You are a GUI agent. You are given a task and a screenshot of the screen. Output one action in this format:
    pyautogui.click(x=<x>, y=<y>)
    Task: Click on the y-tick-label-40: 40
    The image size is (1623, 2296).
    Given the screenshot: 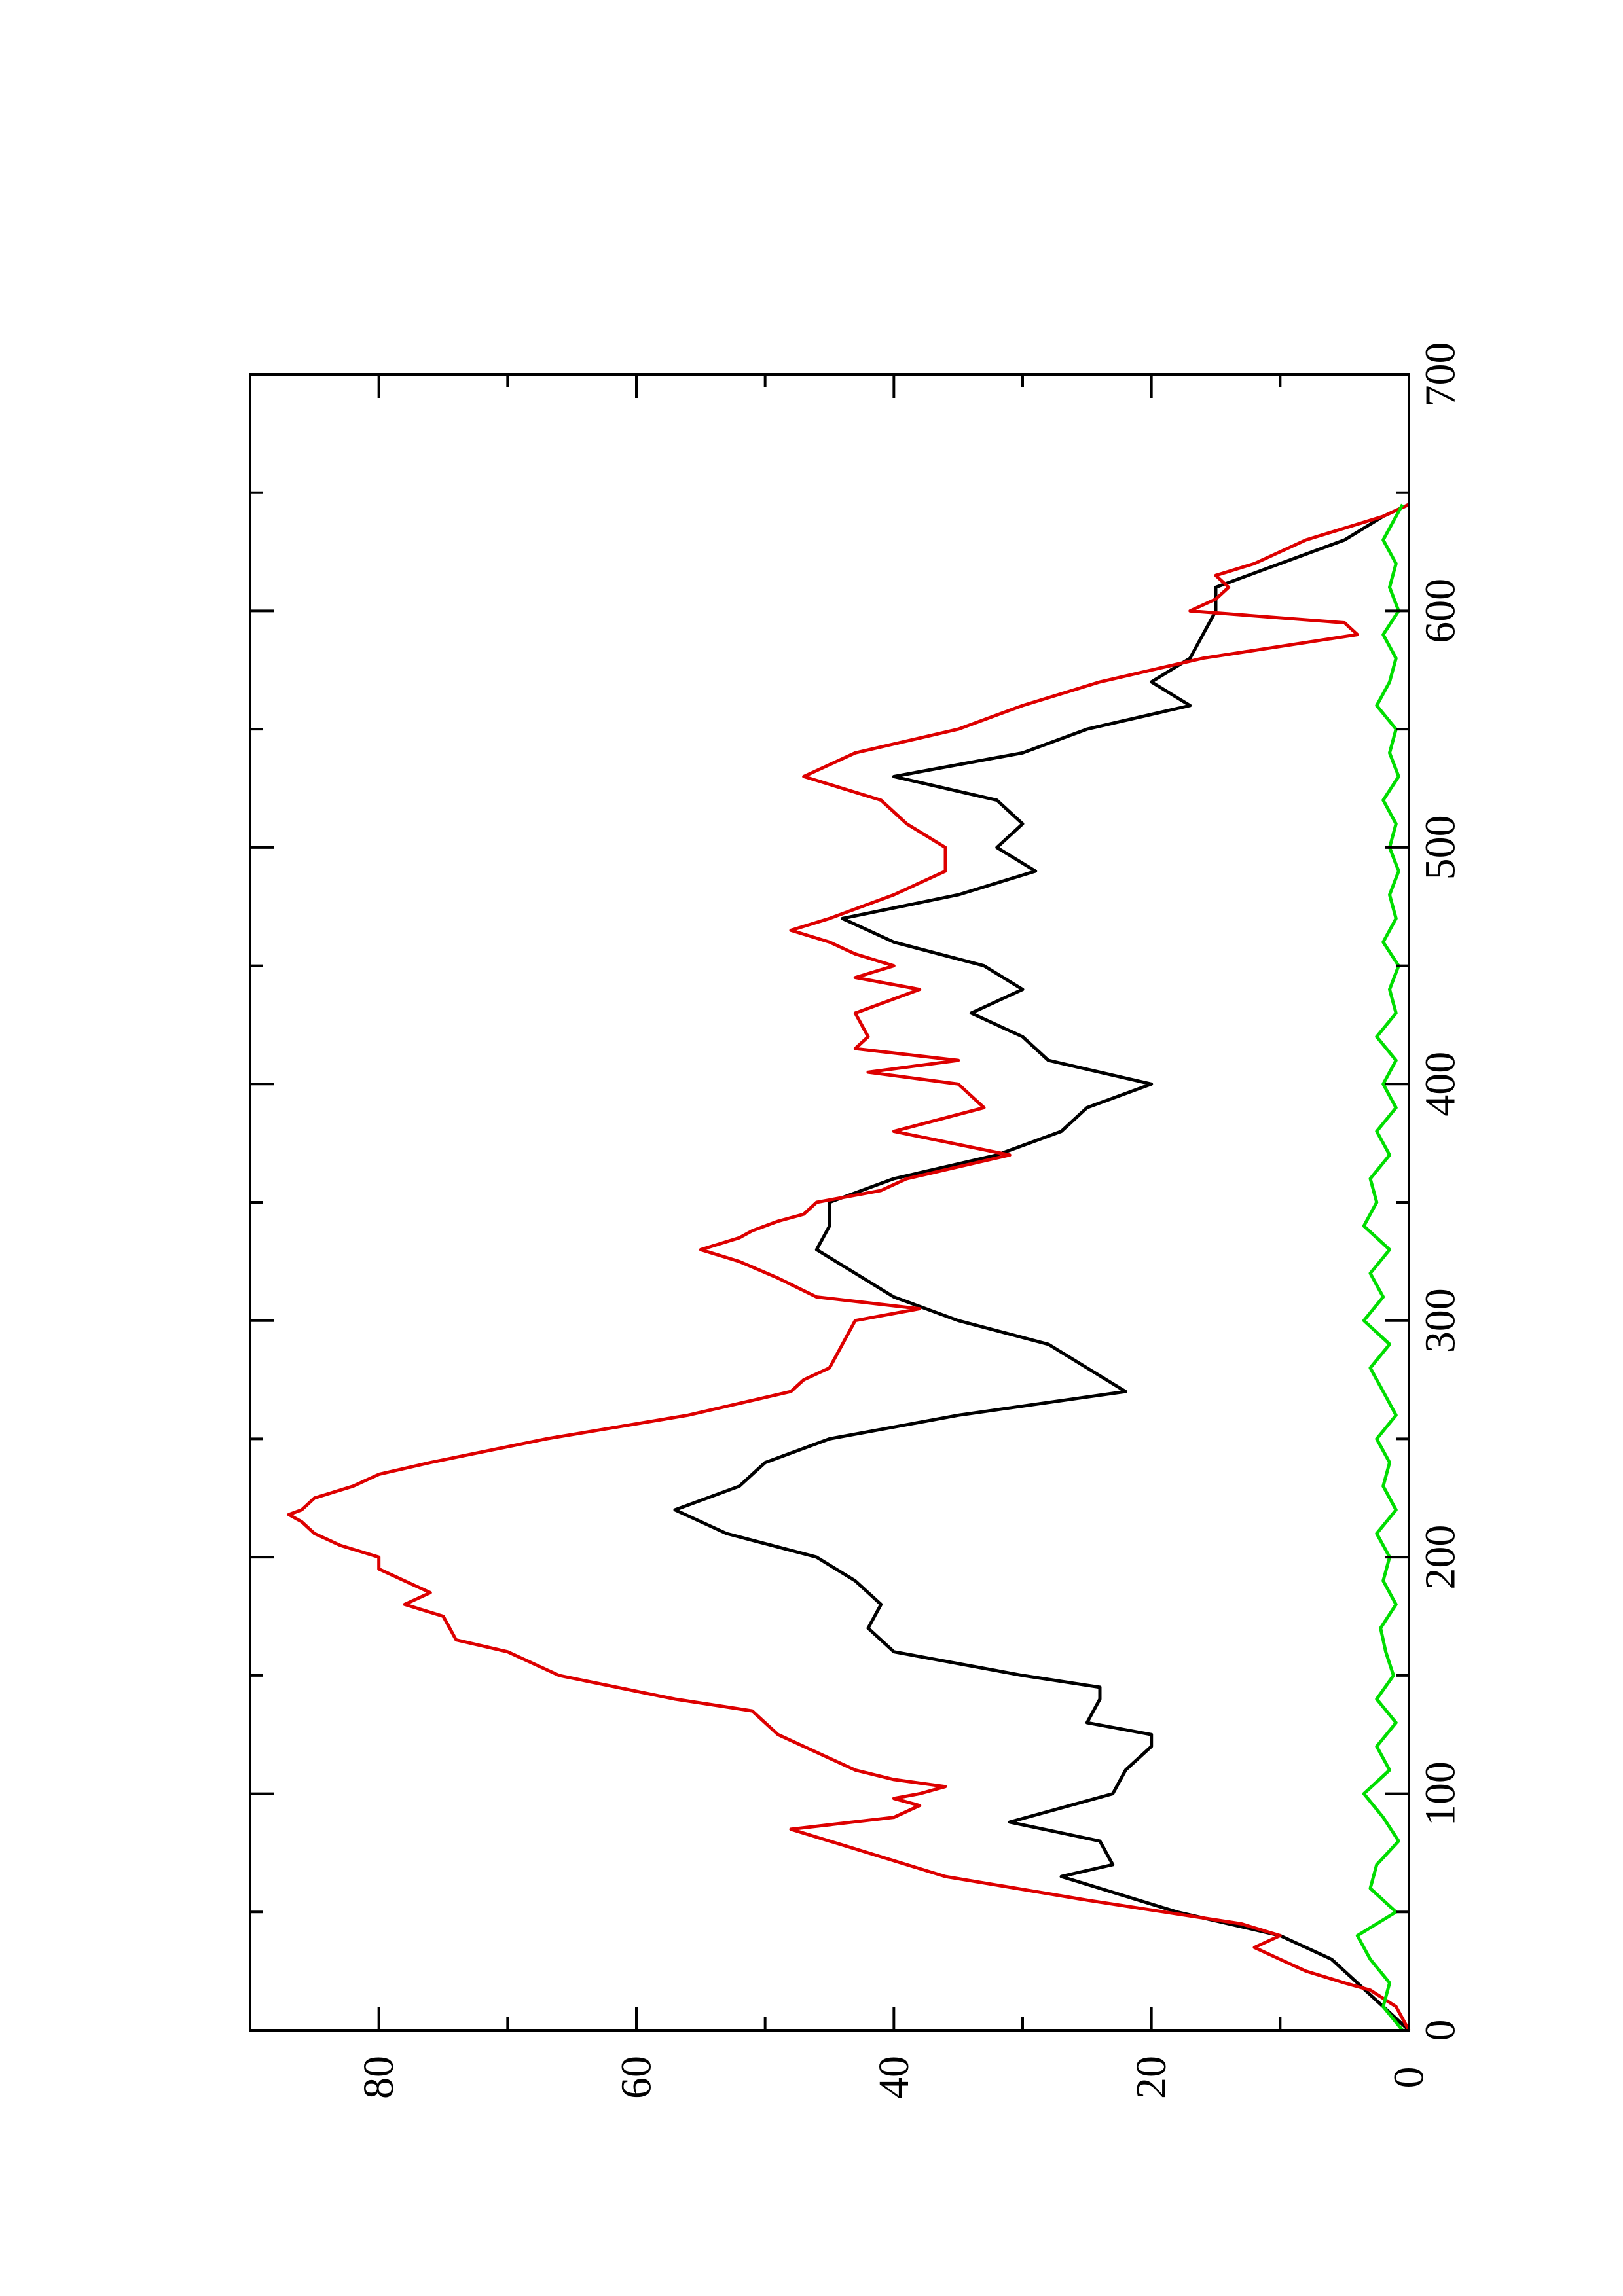 What is the action you would take?
    pyautogui.click(x=894, y=2077)
    